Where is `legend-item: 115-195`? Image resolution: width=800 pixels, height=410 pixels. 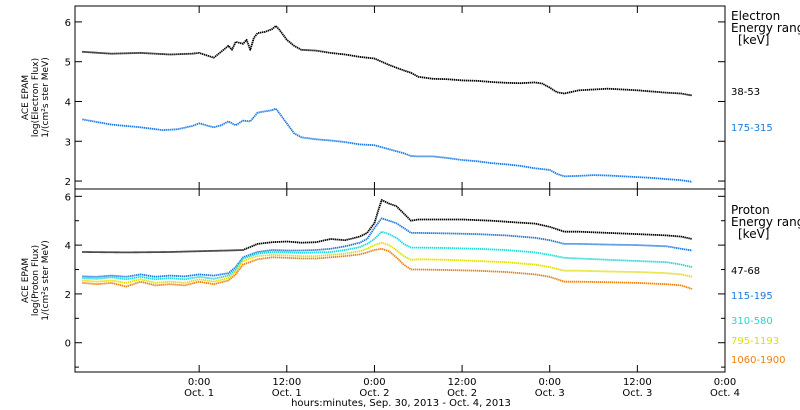
legend-item: 115-195 is located at coordinates (752, 296).